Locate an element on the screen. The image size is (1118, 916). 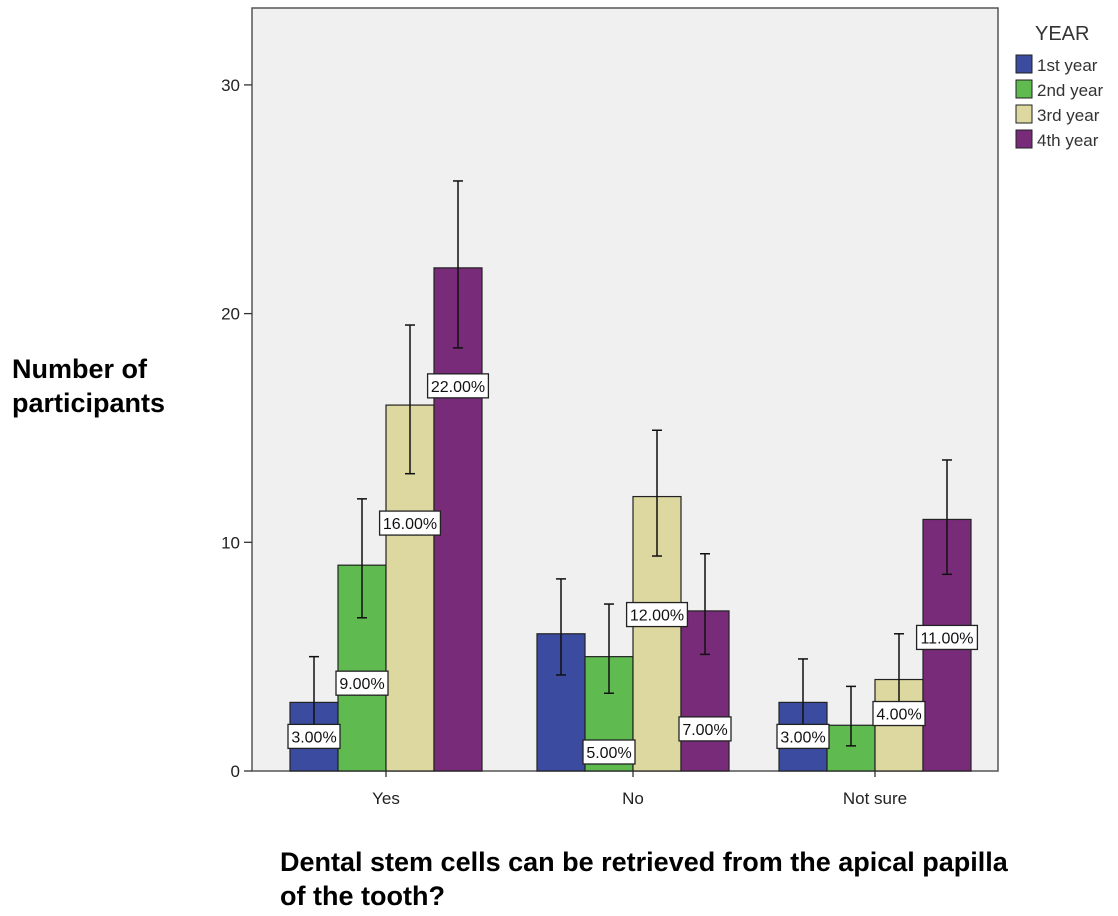
data-label-text: 12.00% is located at coordinates (657, 616).